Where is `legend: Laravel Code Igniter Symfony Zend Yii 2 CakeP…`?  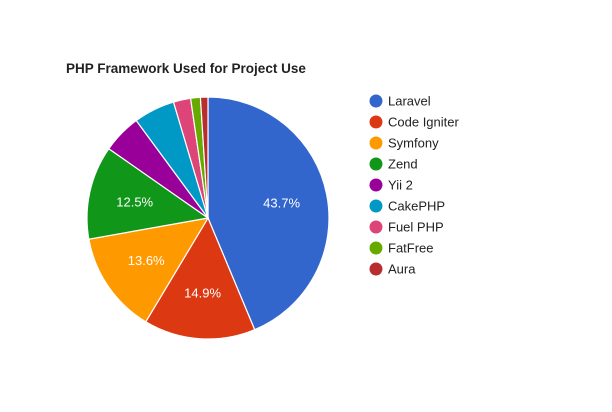 legend: Laravel Code Igniter Symfony Zend Yii 2 CakeP… is located at coordinates (414, 185).